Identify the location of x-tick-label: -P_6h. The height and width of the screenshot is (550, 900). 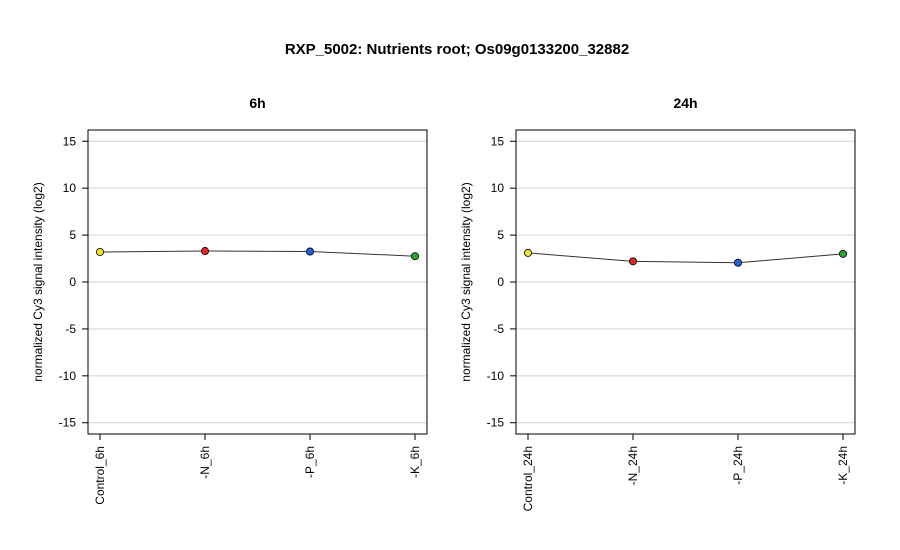
(310, 462).